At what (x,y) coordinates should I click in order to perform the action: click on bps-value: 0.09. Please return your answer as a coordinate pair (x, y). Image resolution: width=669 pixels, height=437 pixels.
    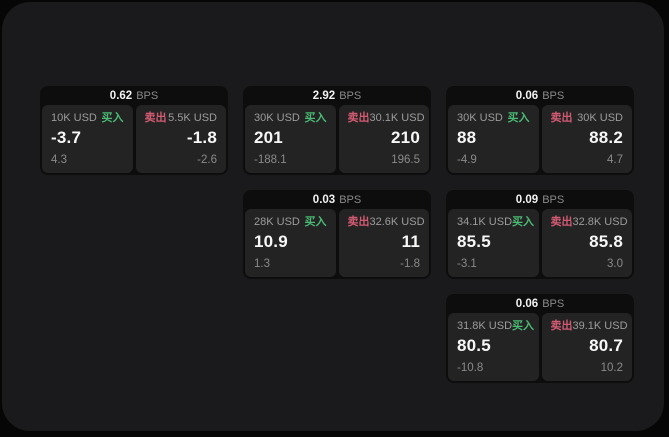
    Looking at the image, I should click on (527, 200).